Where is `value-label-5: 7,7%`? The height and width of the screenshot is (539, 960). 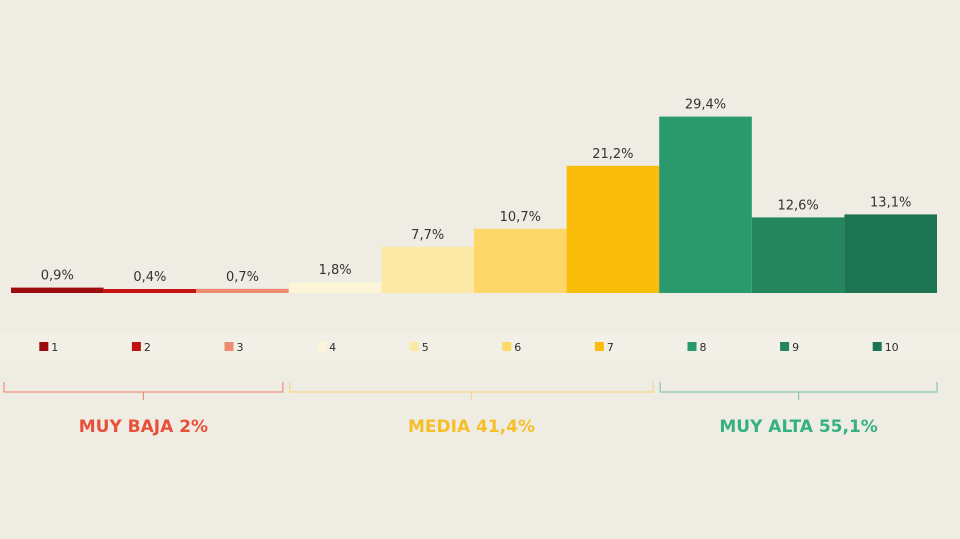
value-label-5: 7,7% is located at coordinates (427, 235).